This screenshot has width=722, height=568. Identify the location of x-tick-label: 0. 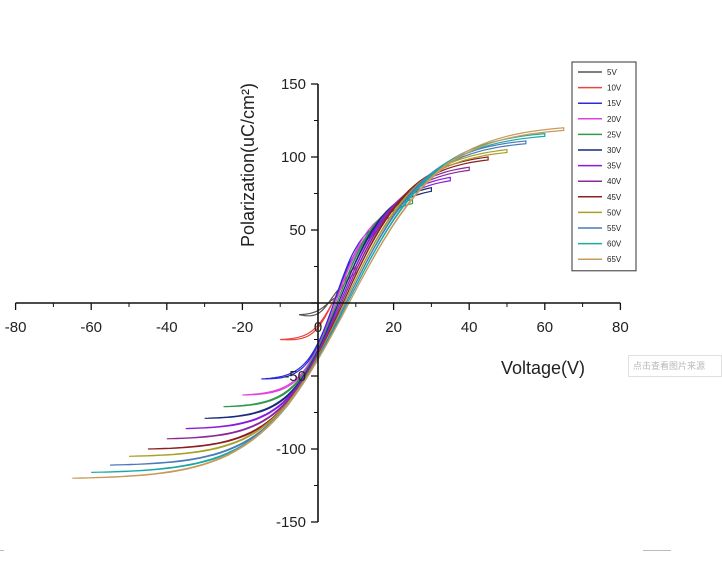
(318, 327).